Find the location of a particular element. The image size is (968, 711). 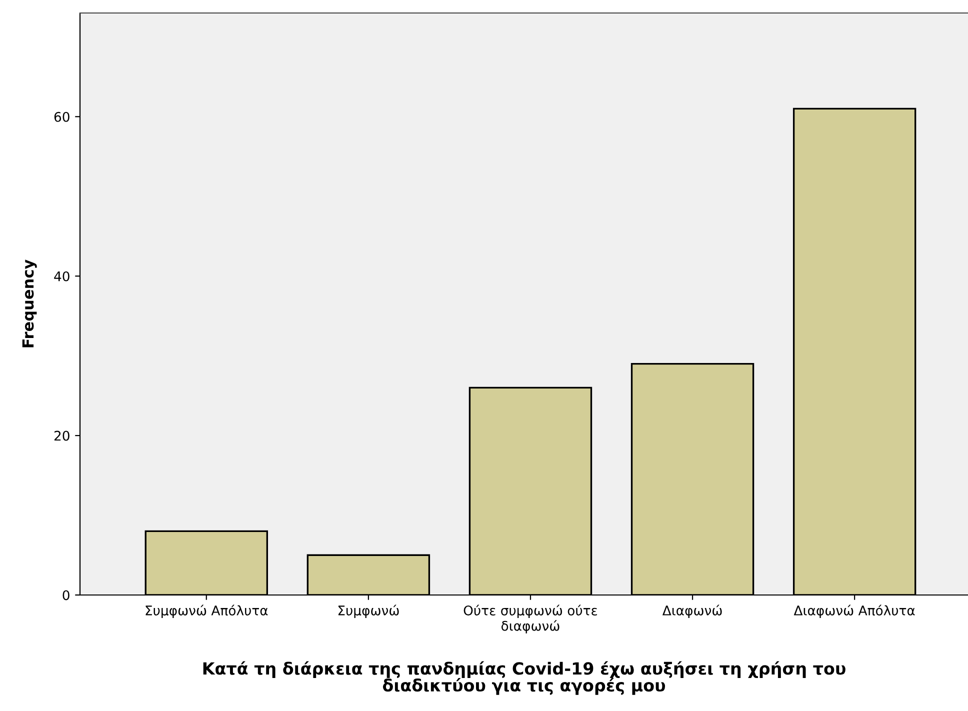

y-tick-label: 40 is located at coordinates (62, 276).